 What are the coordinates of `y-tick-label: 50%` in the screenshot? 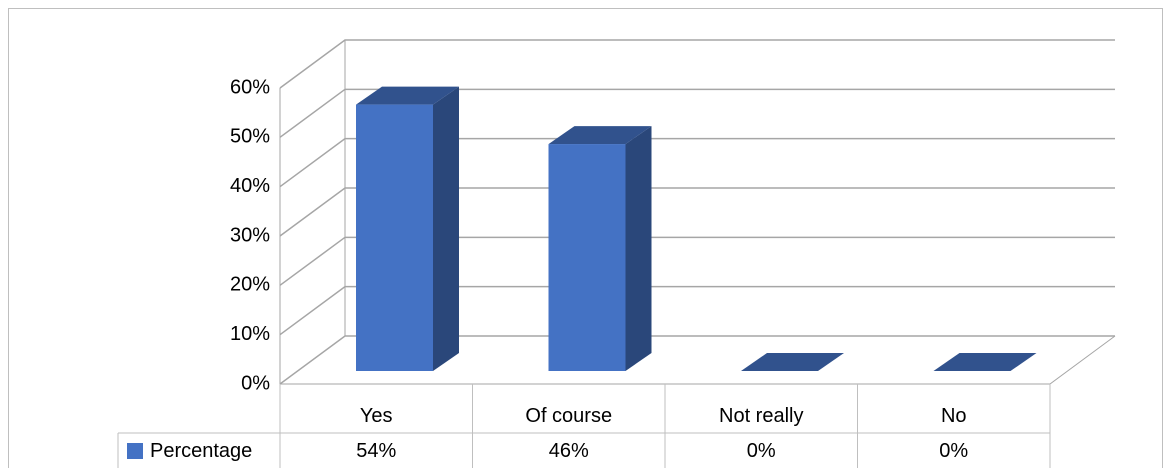 It's located at (250, 137).